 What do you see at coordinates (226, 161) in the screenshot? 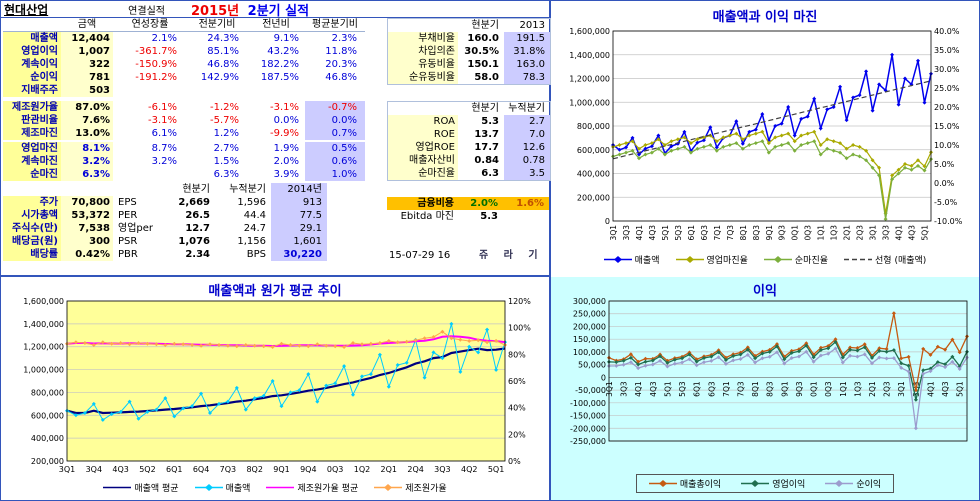
I see `value-cell: 1.5%` at bounding box center [226, 161].